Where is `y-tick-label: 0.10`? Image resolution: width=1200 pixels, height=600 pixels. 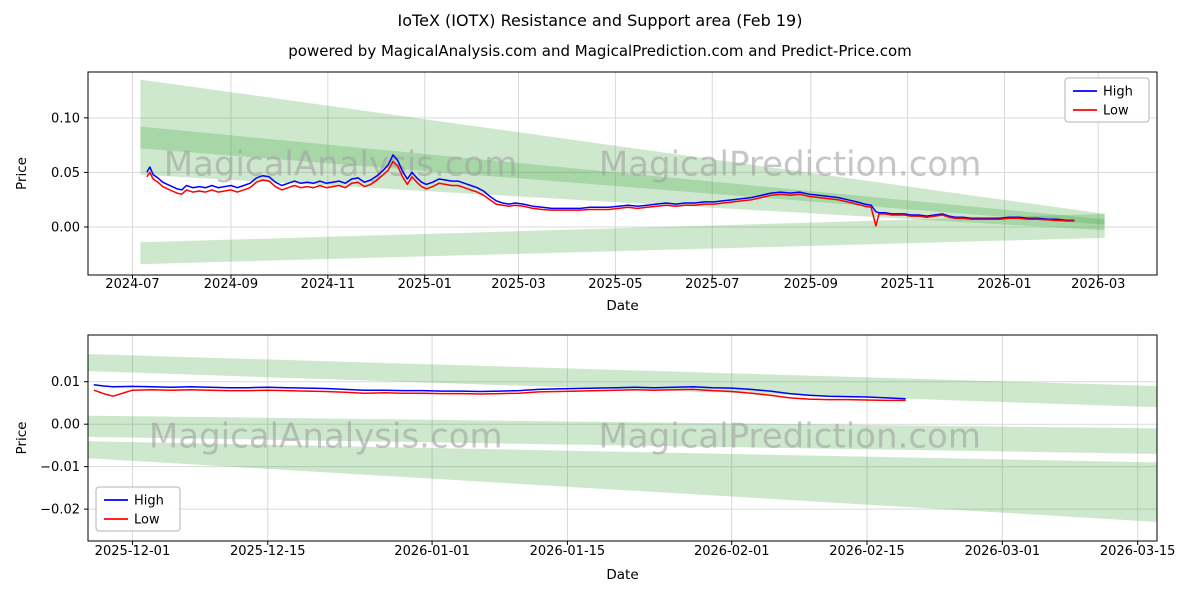 y-tick-label: 0.10 is located at coordinates (65, 118).